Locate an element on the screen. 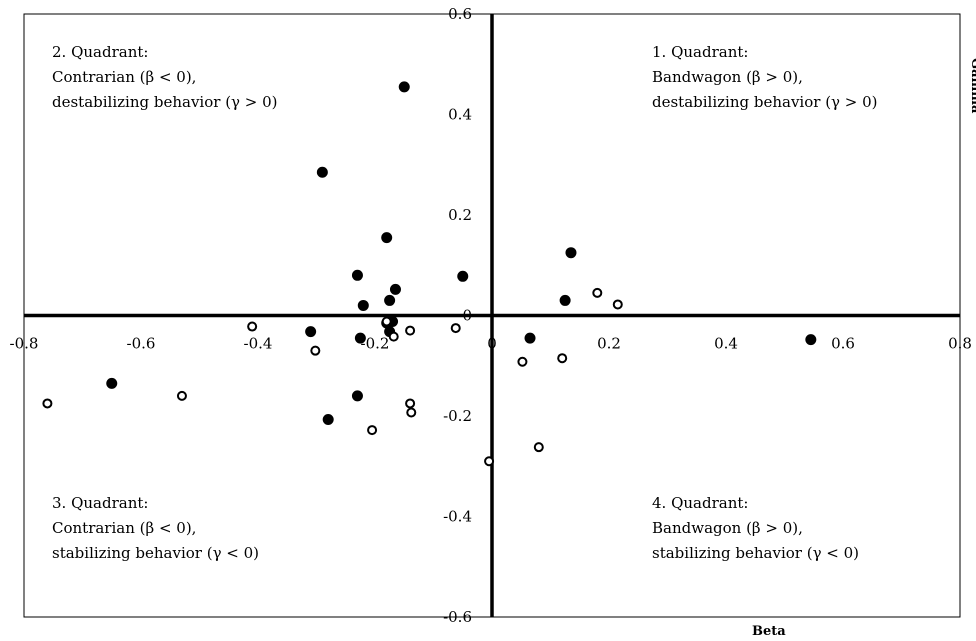 The width and height of the screenshot is (976, 641). y-tick-label: 0 is located at coordinates (467, 316).